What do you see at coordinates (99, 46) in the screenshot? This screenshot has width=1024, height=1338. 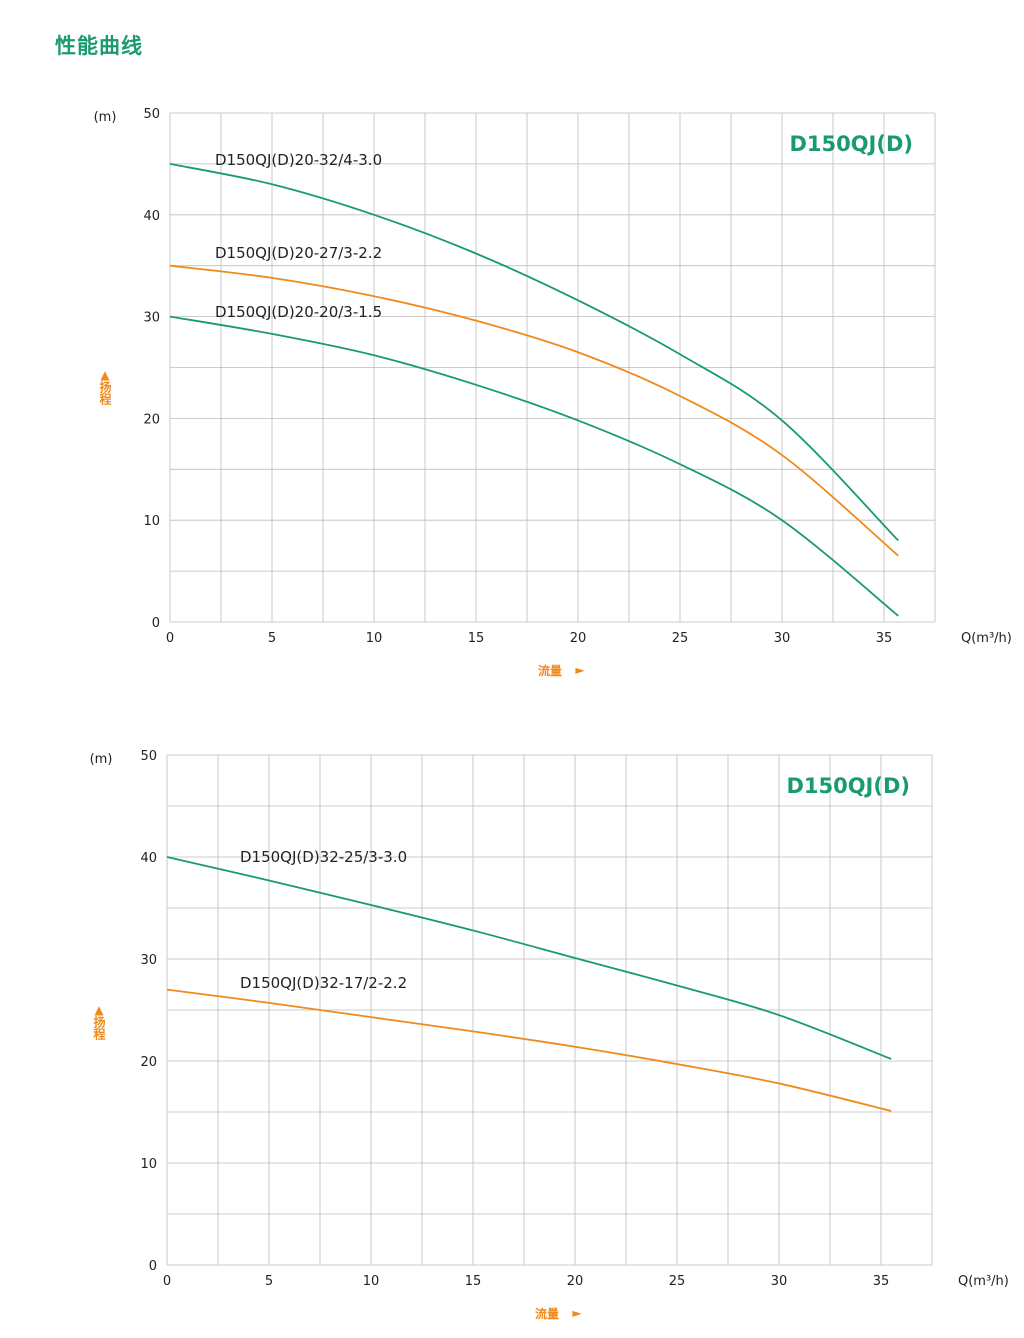 I see `page-title: 性能曲线` at bounding box center [99, 46].